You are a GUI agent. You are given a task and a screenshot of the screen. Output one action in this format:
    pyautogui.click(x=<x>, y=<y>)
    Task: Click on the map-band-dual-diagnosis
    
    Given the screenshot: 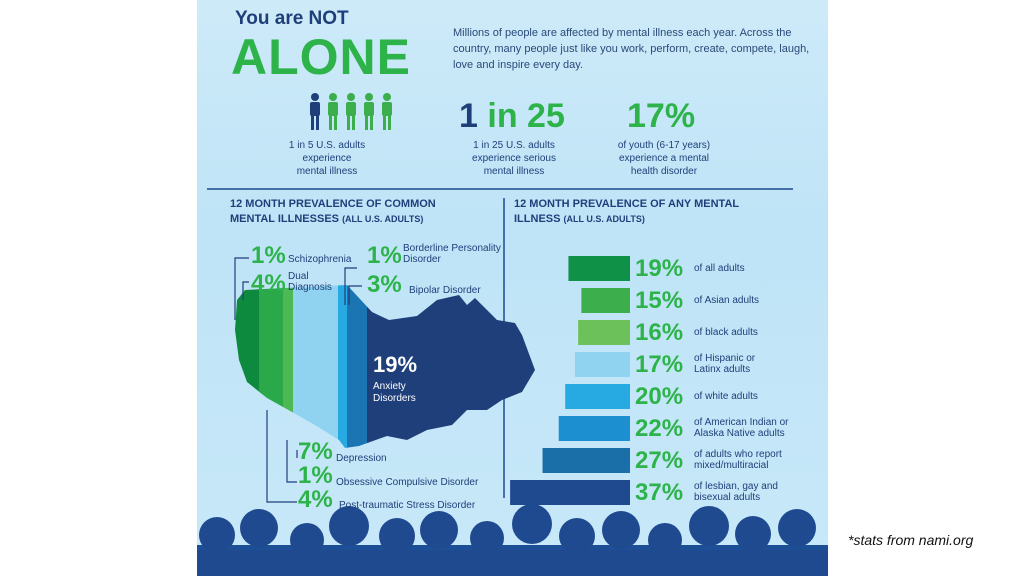 What is the action you would take?
    pyautogui.click(x=271, y=366)
    